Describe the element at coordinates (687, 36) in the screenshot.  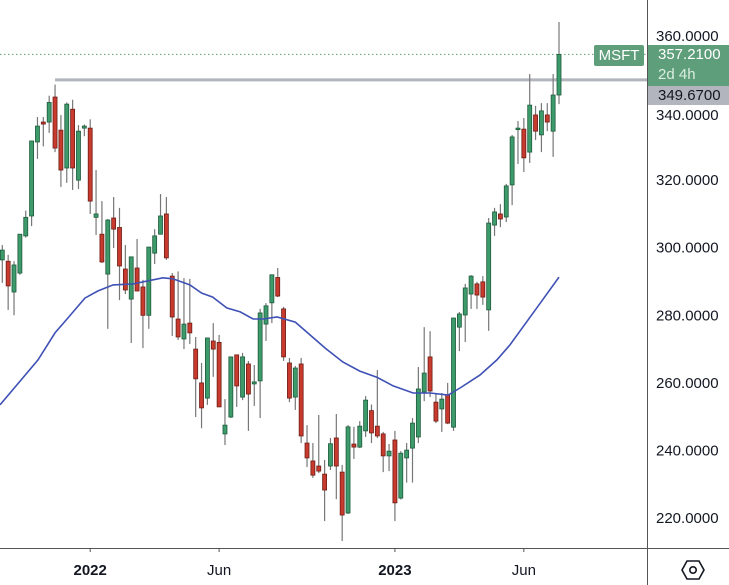
I see `y-tick-label: 360.0000` at that location.